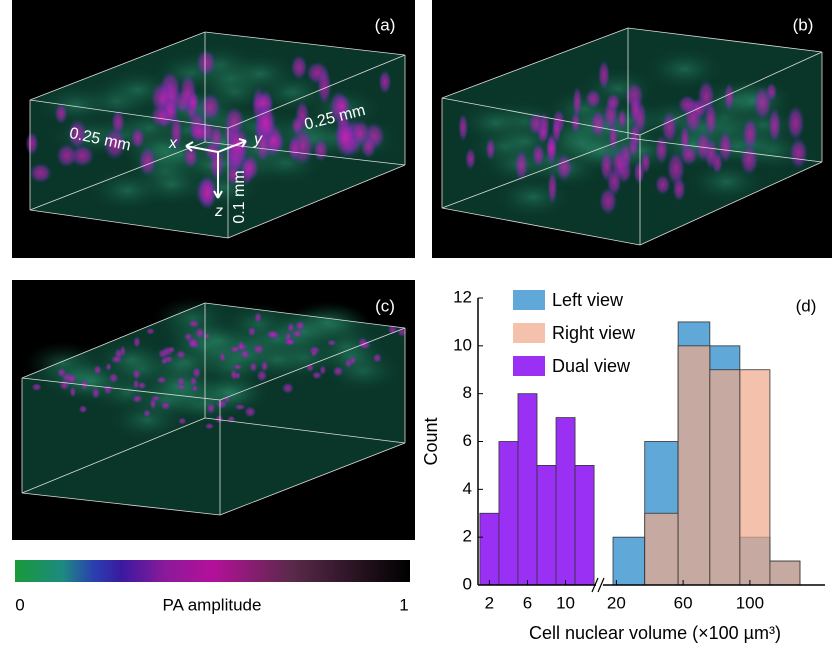  I want to click on axis-label: y, so click(258, 139).